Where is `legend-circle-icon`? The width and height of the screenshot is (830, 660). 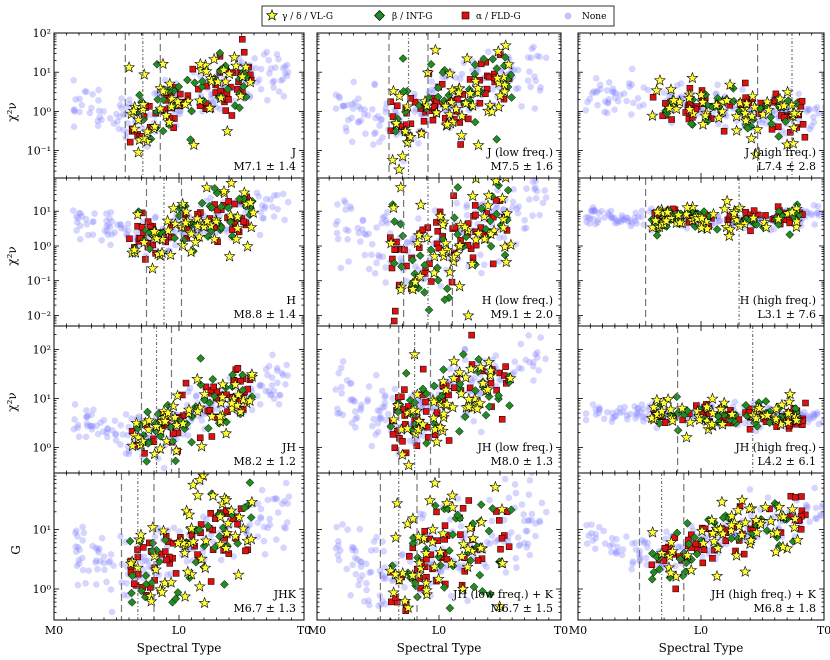
legend-circle-icon is located at coordinates (568, 16).